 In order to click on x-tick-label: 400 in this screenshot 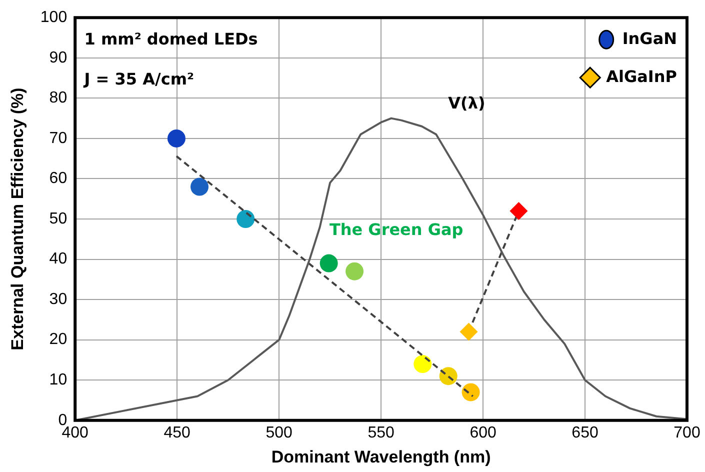, I will do `click(75, 433)`.